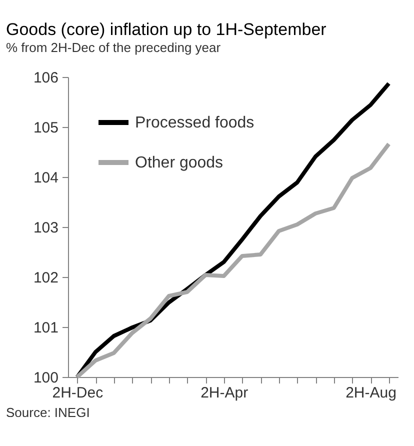  What do you see at coordinates (48, 412) in the screenshot?
I see `source-note: Source: INEGI` at bounding box center [48, 412].